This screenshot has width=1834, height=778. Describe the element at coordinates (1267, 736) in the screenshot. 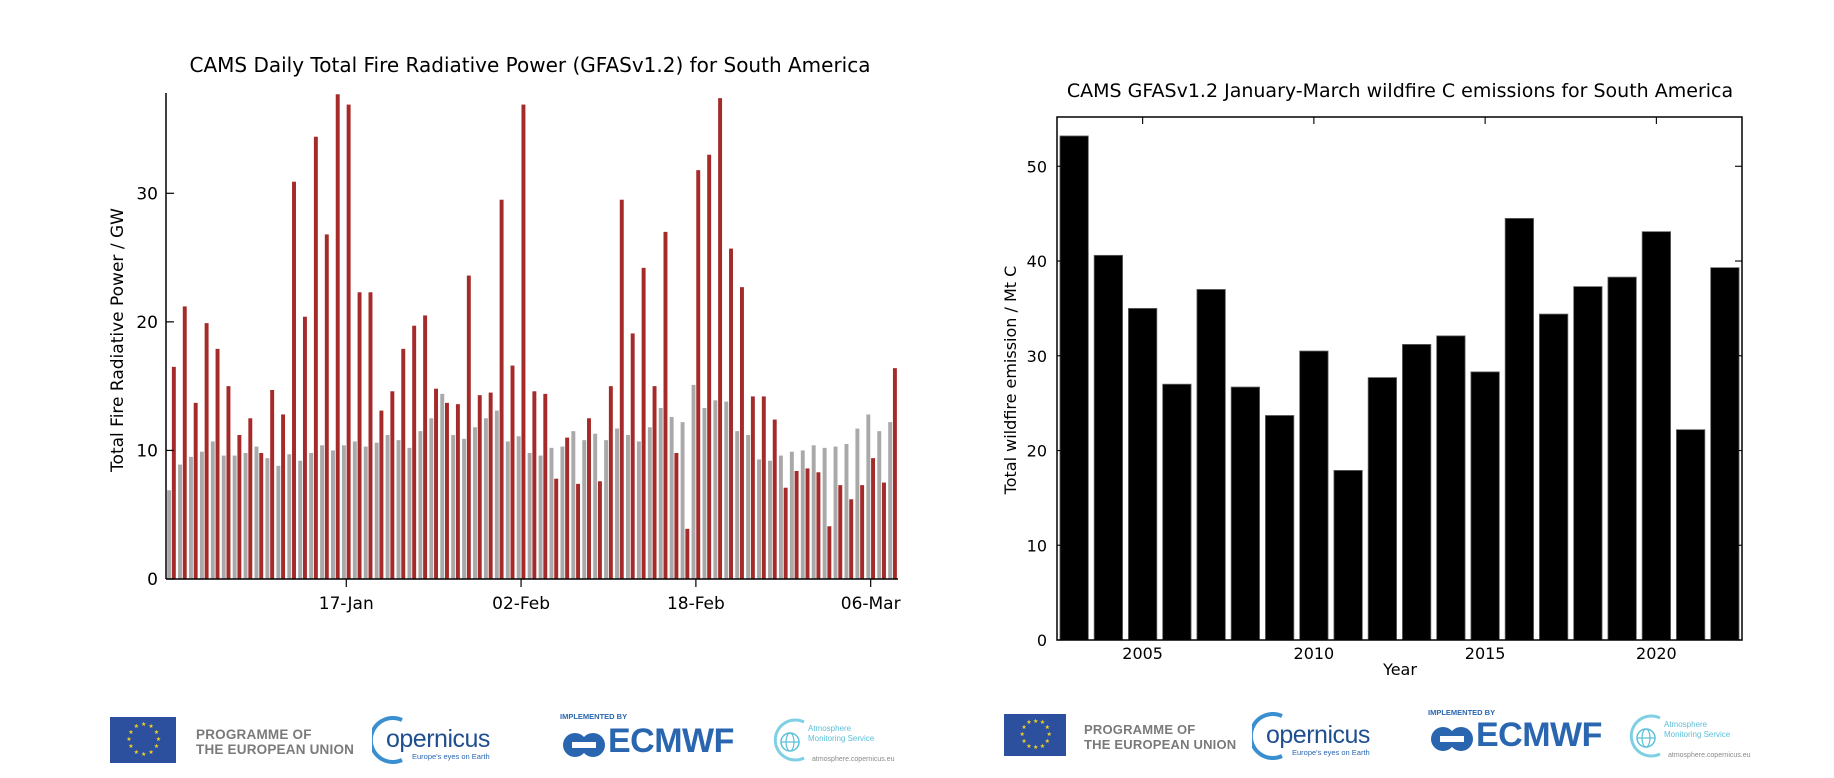

I see `copernicus-arc-icon` at that location.